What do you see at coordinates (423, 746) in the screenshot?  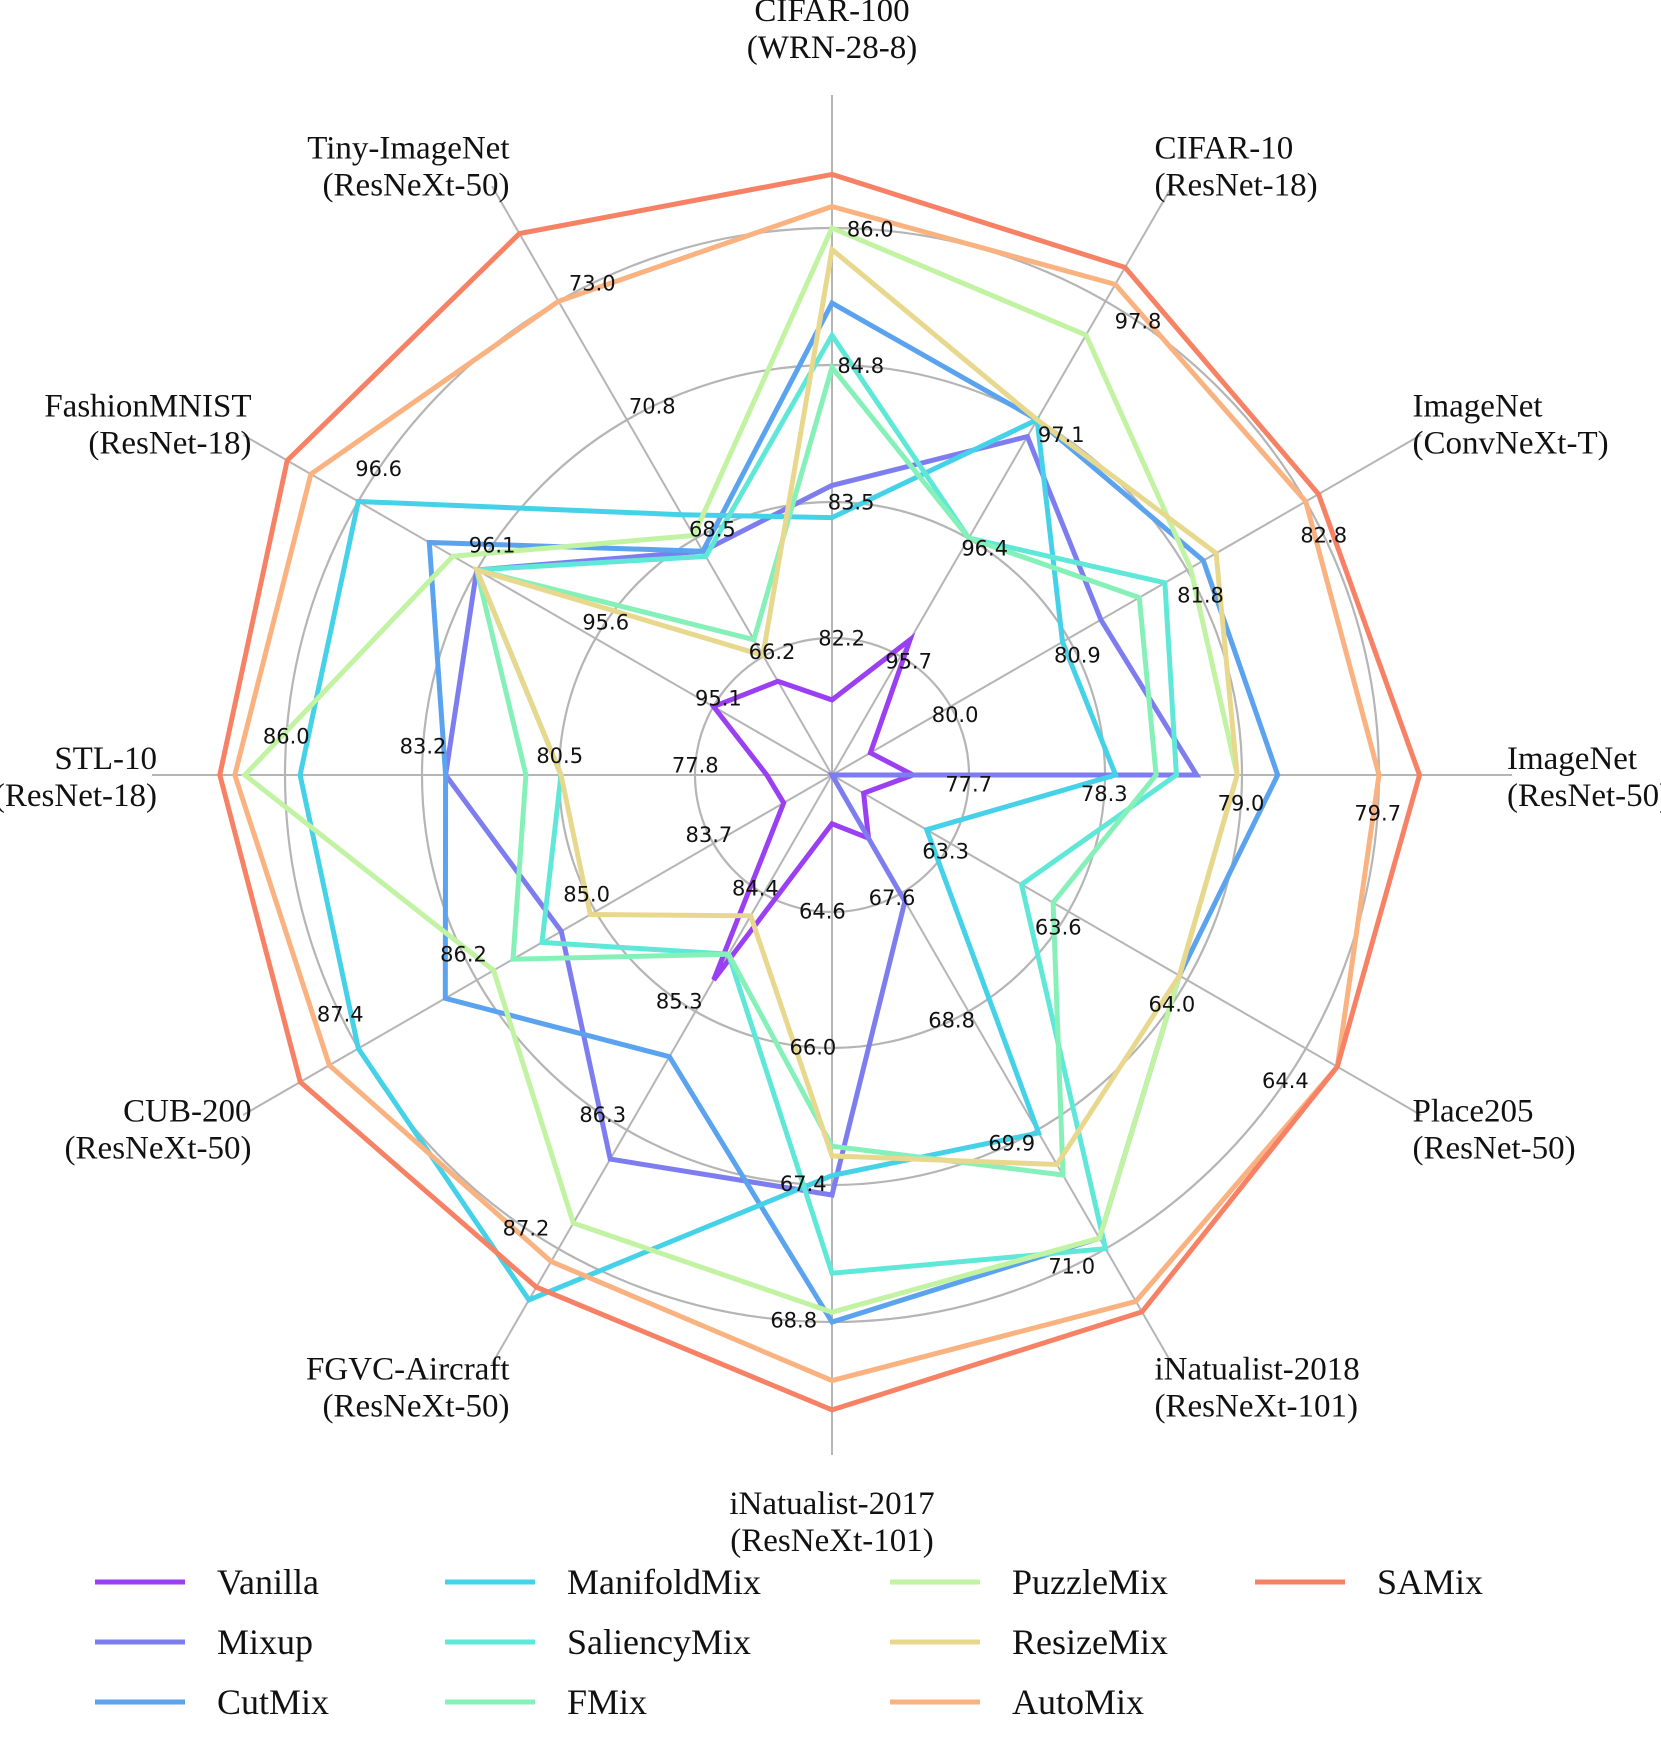 I see `tick-label: 83.2` at bounding box center [423, 746].